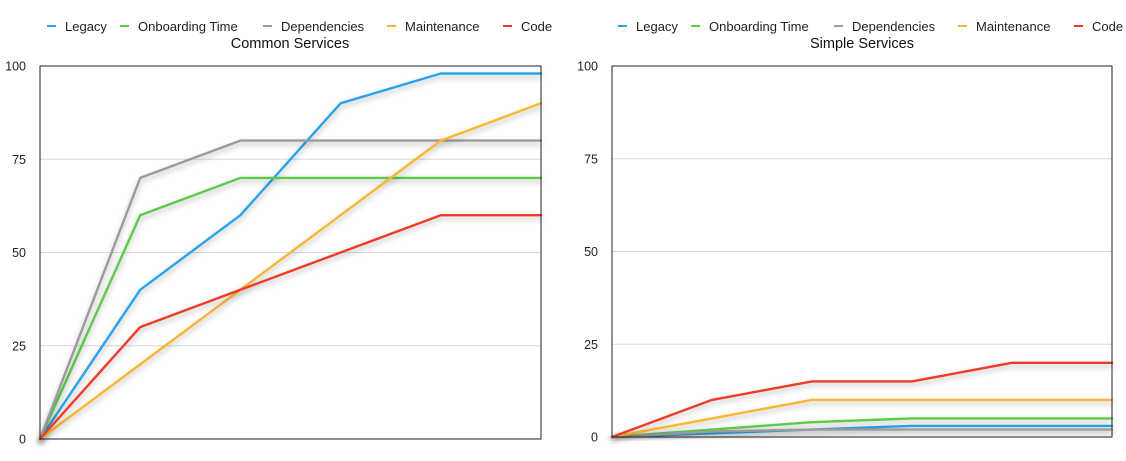 The width and height of the screenshot is (1126, 461). I want to click on chart-title: Common Services, so click(290, 44).